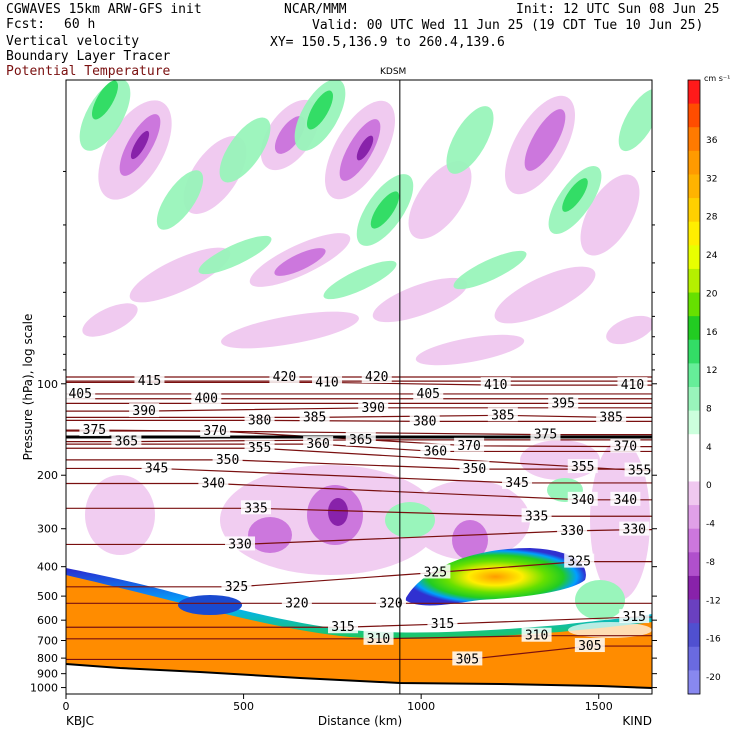  What do you see at coordinates (243, 706) in the screenshot?
I see `x-tick-label: 500` at bounding box center [243, 706].